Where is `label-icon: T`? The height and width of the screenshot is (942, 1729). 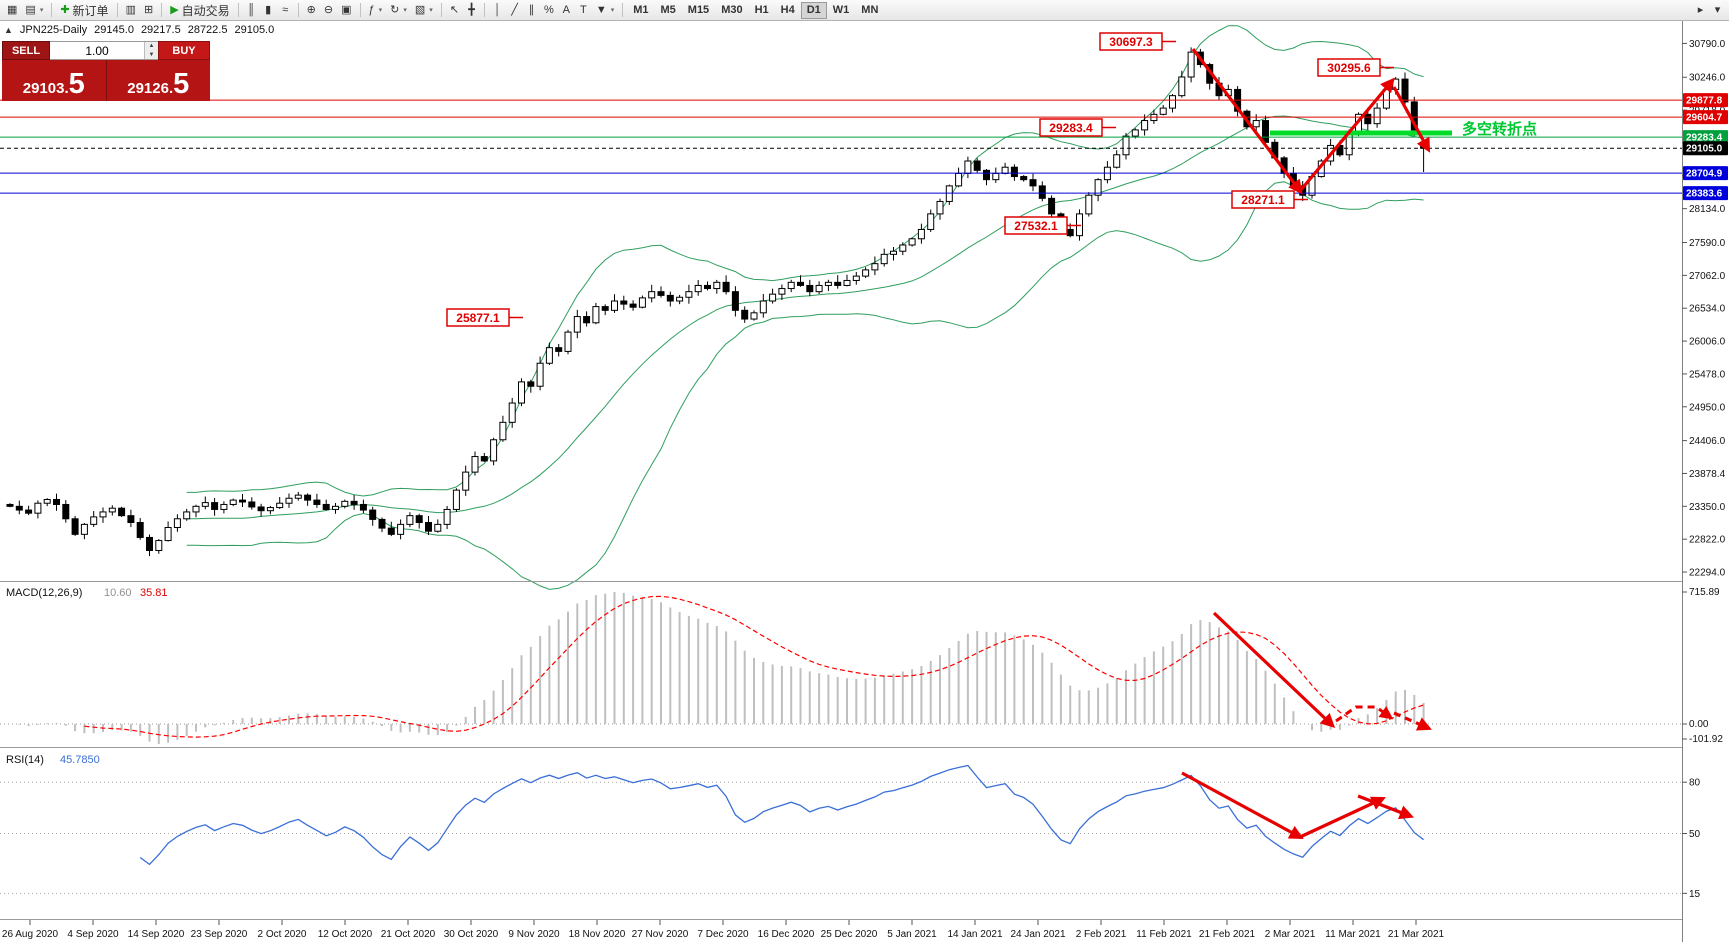 label-icon: T is located at coordinates (583, 10).